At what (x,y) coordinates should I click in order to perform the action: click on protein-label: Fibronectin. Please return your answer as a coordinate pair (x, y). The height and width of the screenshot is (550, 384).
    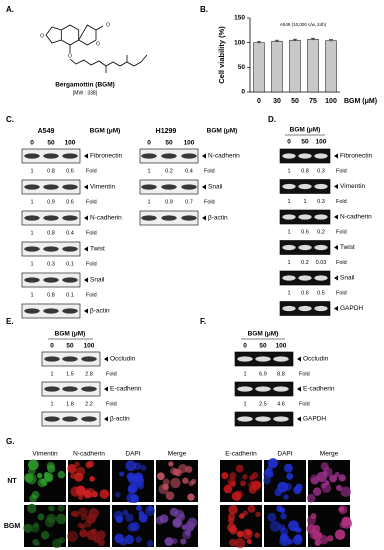
    Looking at the image, I should click on (356, 156).